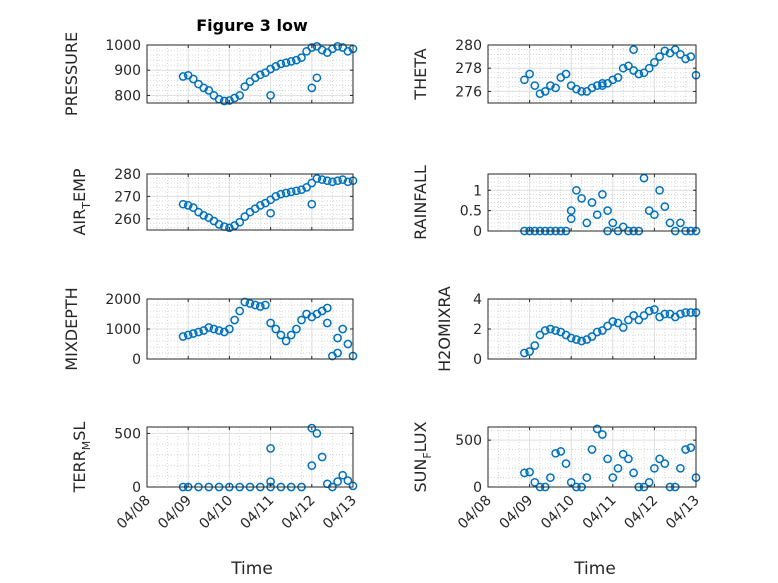 The height and width of the screenshot is (583, 778). I want to click on panel-h2omixra: 0 2 4 H2OMIXRA, so click(568, 329).